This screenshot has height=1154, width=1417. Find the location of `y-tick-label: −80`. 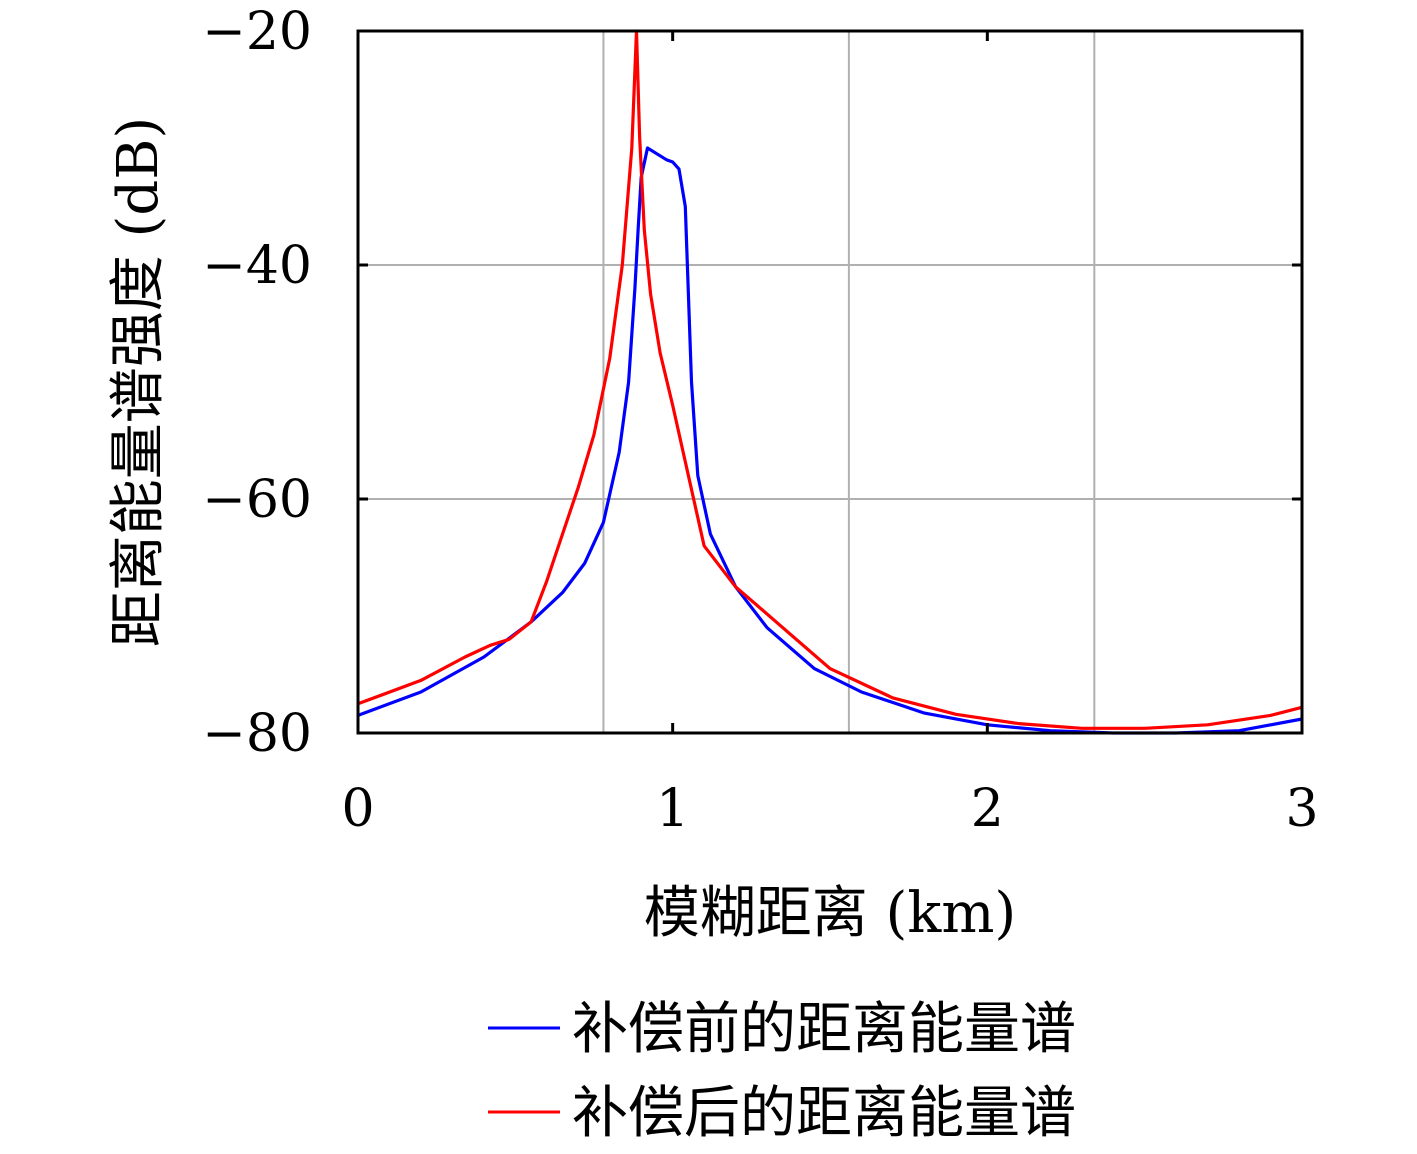

y-tick-label: −80 is located at coordinates (257, 734).